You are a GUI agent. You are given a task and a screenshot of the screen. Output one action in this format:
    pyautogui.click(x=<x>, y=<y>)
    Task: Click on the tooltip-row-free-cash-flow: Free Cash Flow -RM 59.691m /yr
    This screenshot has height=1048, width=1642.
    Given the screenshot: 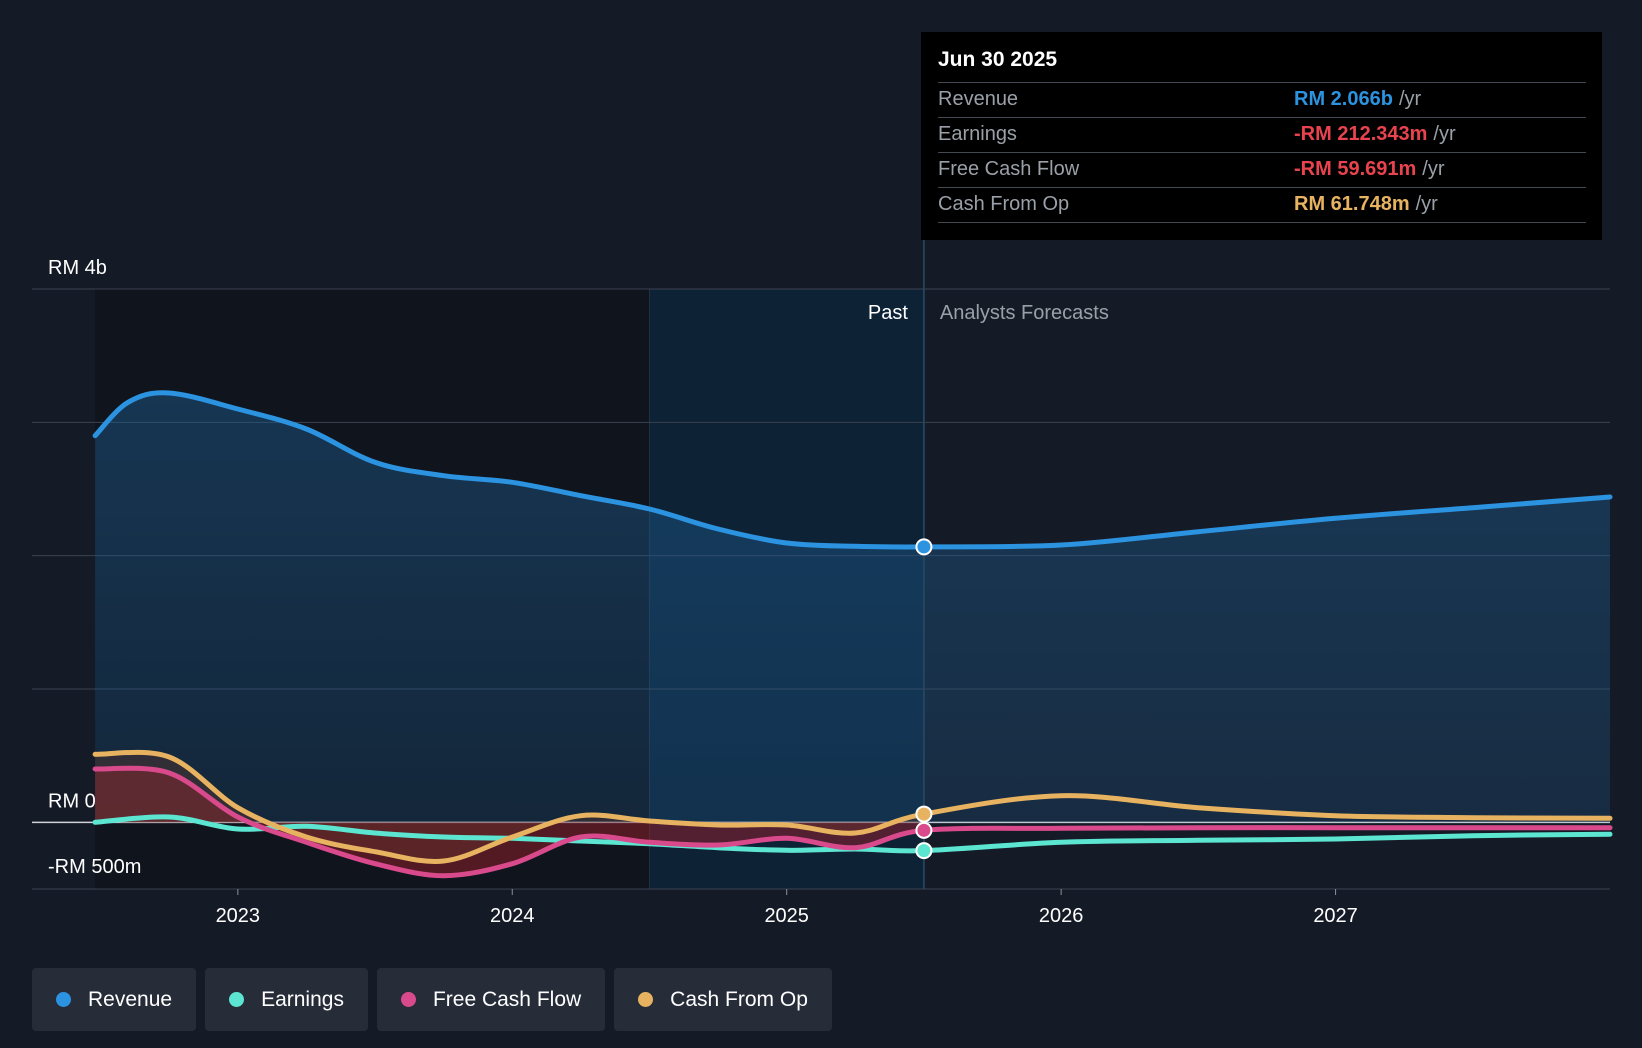 What is the action you would take?
    pyautogui.click(x=1262, y=170)
    